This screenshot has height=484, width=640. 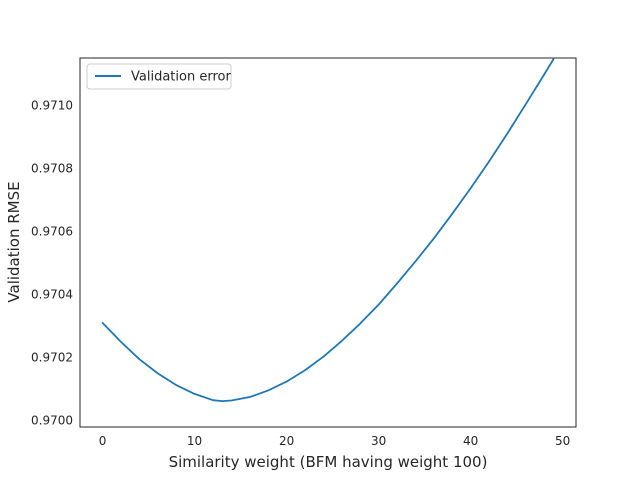 What do you see at coordinates (335, 441) in the screenshot?
I see `x-axis-ticks: 0 10 20 30 40 50` at bounding box center [335, 441].